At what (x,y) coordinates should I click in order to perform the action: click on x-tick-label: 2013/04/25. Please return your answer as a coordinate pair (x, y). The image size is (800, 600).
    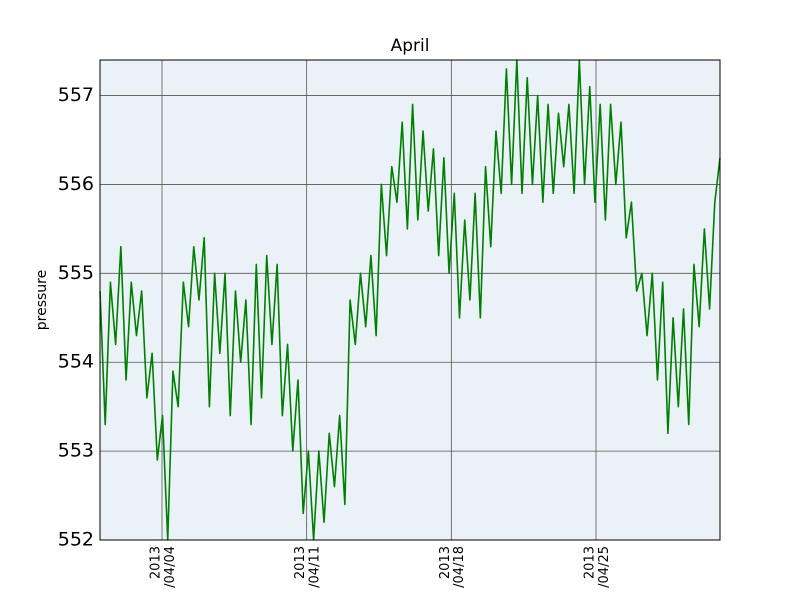
    Looking at the image, I should click on (596, 567).